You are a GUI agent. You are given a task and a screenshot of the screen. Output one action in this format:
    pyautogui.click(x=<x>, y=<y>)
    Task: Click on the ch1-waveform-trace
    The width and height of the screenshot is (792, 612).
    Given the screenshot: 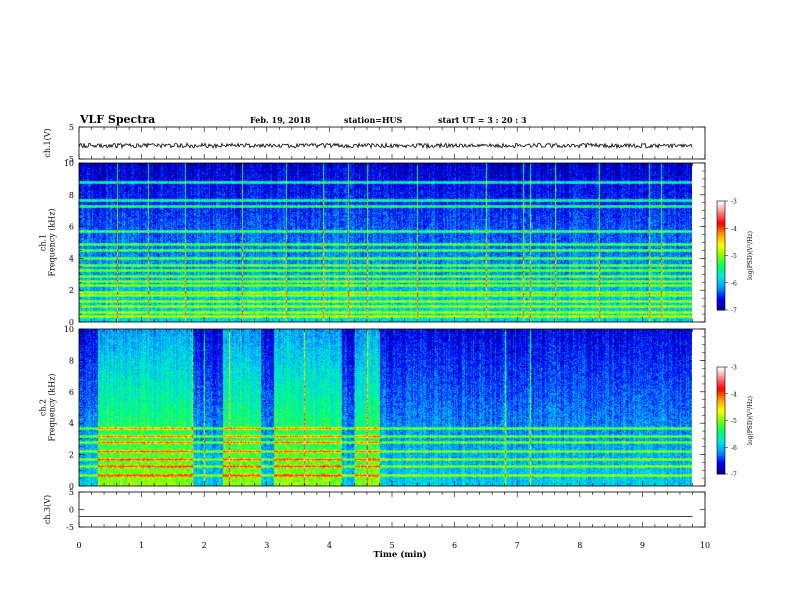 What is the action you would take?
    pyautogui.click(x=385, y=145)
    